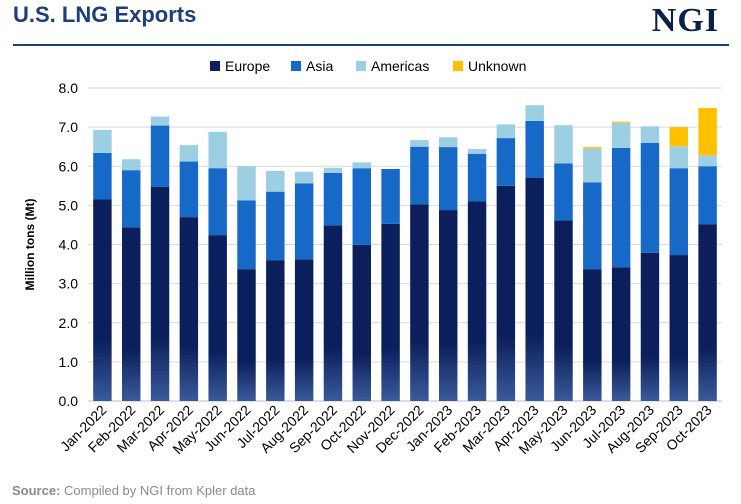 This screenshot has height=504, width=741. I want to click on bar-europe-oct-2023, so click(707, 312).